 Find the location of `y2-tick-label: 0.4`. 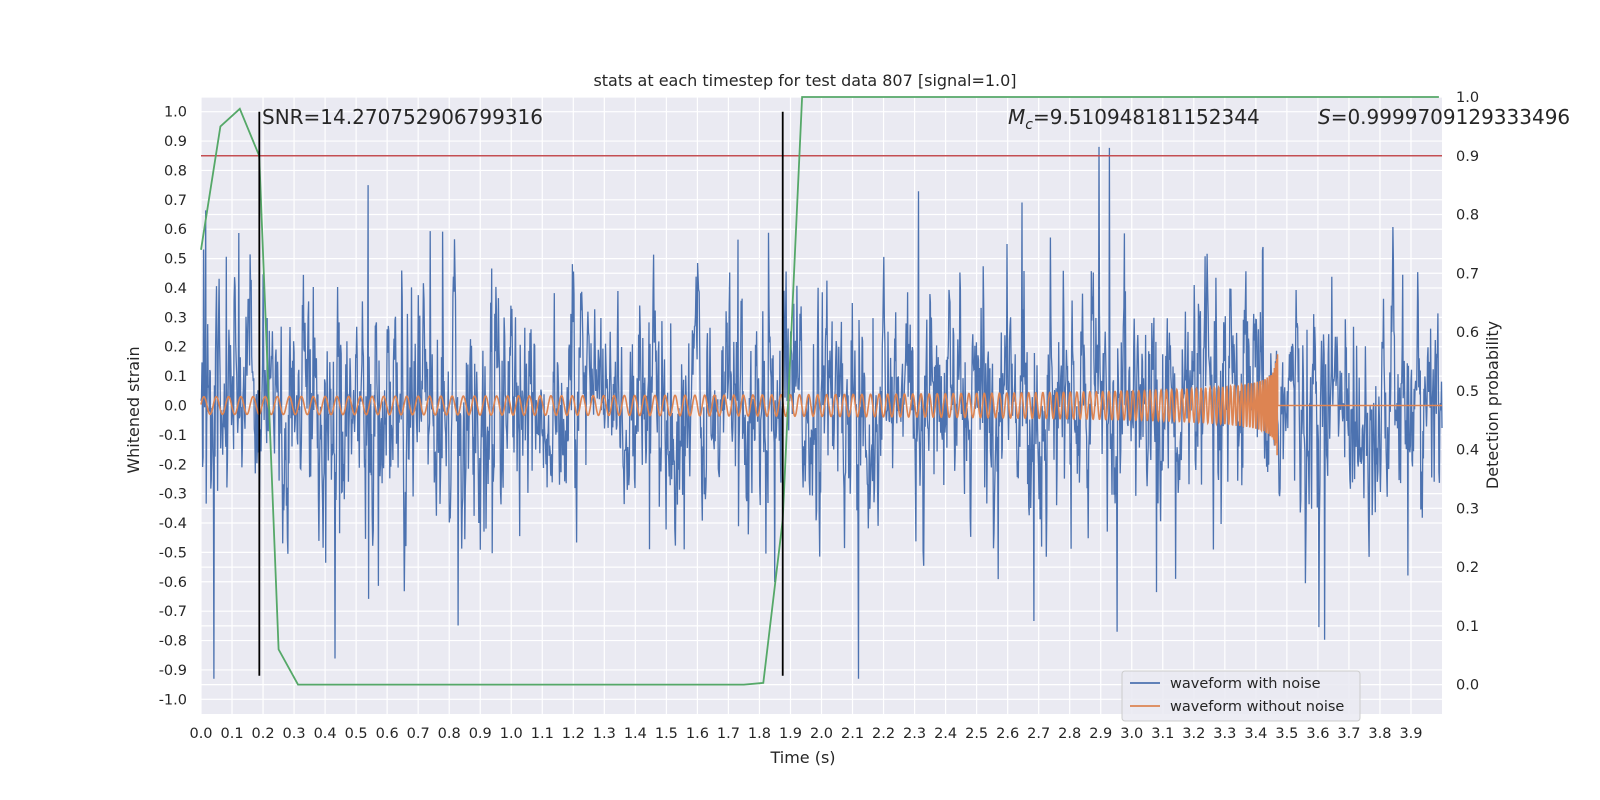

y2-tick-label: 0.4 is located at coordinates (1467, 451).